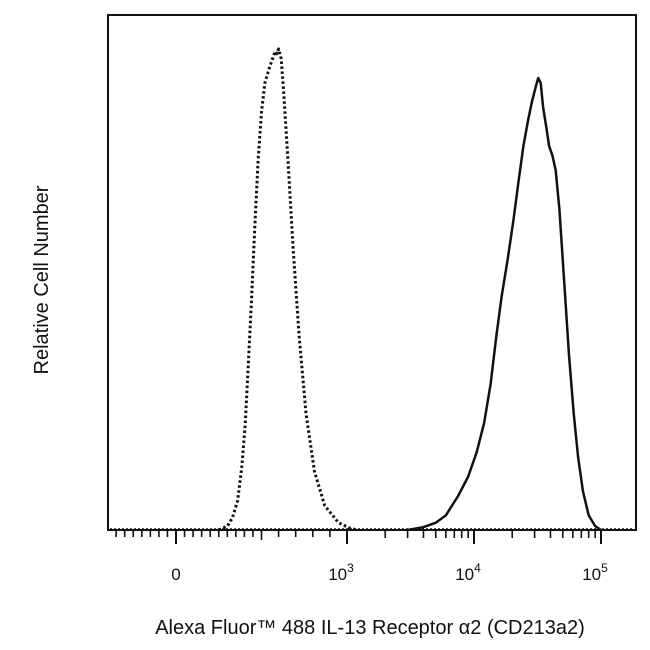 The width and height of the screenshot is (650, 650). What do you see at coordinates (468, 572) in the screenshot?
I see `x-tick-label: 10⁴` at bounding box center [468, 572].